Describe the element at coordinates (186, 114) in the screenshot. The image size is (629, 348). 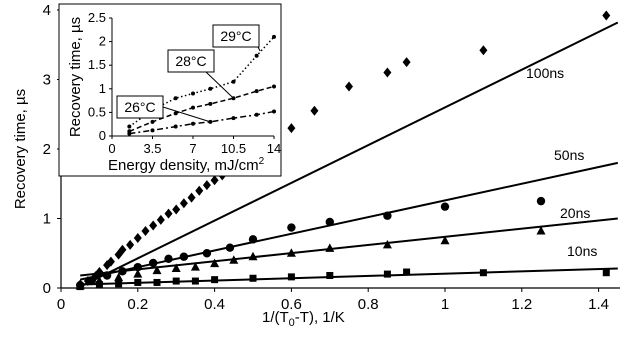
I see `inset-label-arrow` at that location.